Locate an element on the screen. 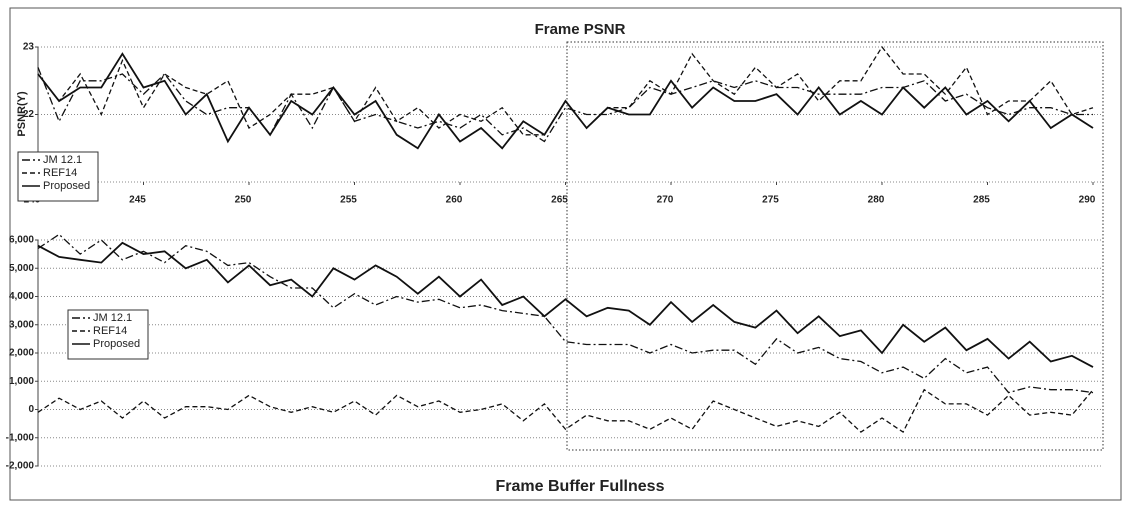 This screenshot has width=1131, height=510. y-tick-label: 0 is located at coordinates (31, 409).